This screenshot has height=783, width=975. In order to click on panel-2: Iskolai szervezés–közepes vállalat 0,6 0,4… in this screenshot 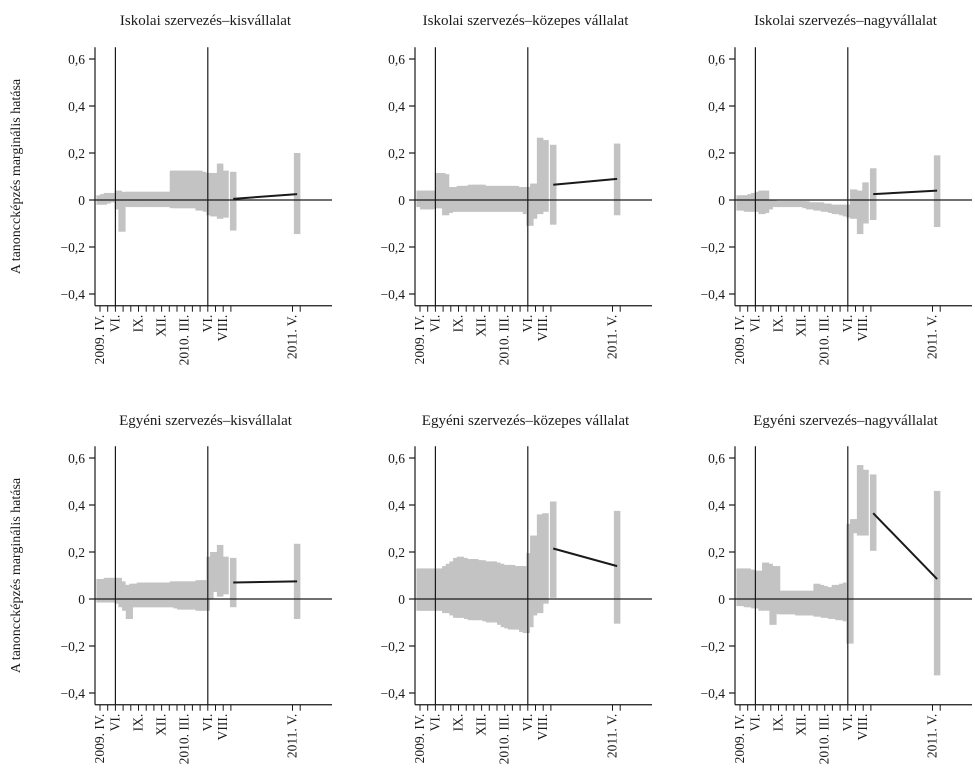, I will do `click(516, 189)`.